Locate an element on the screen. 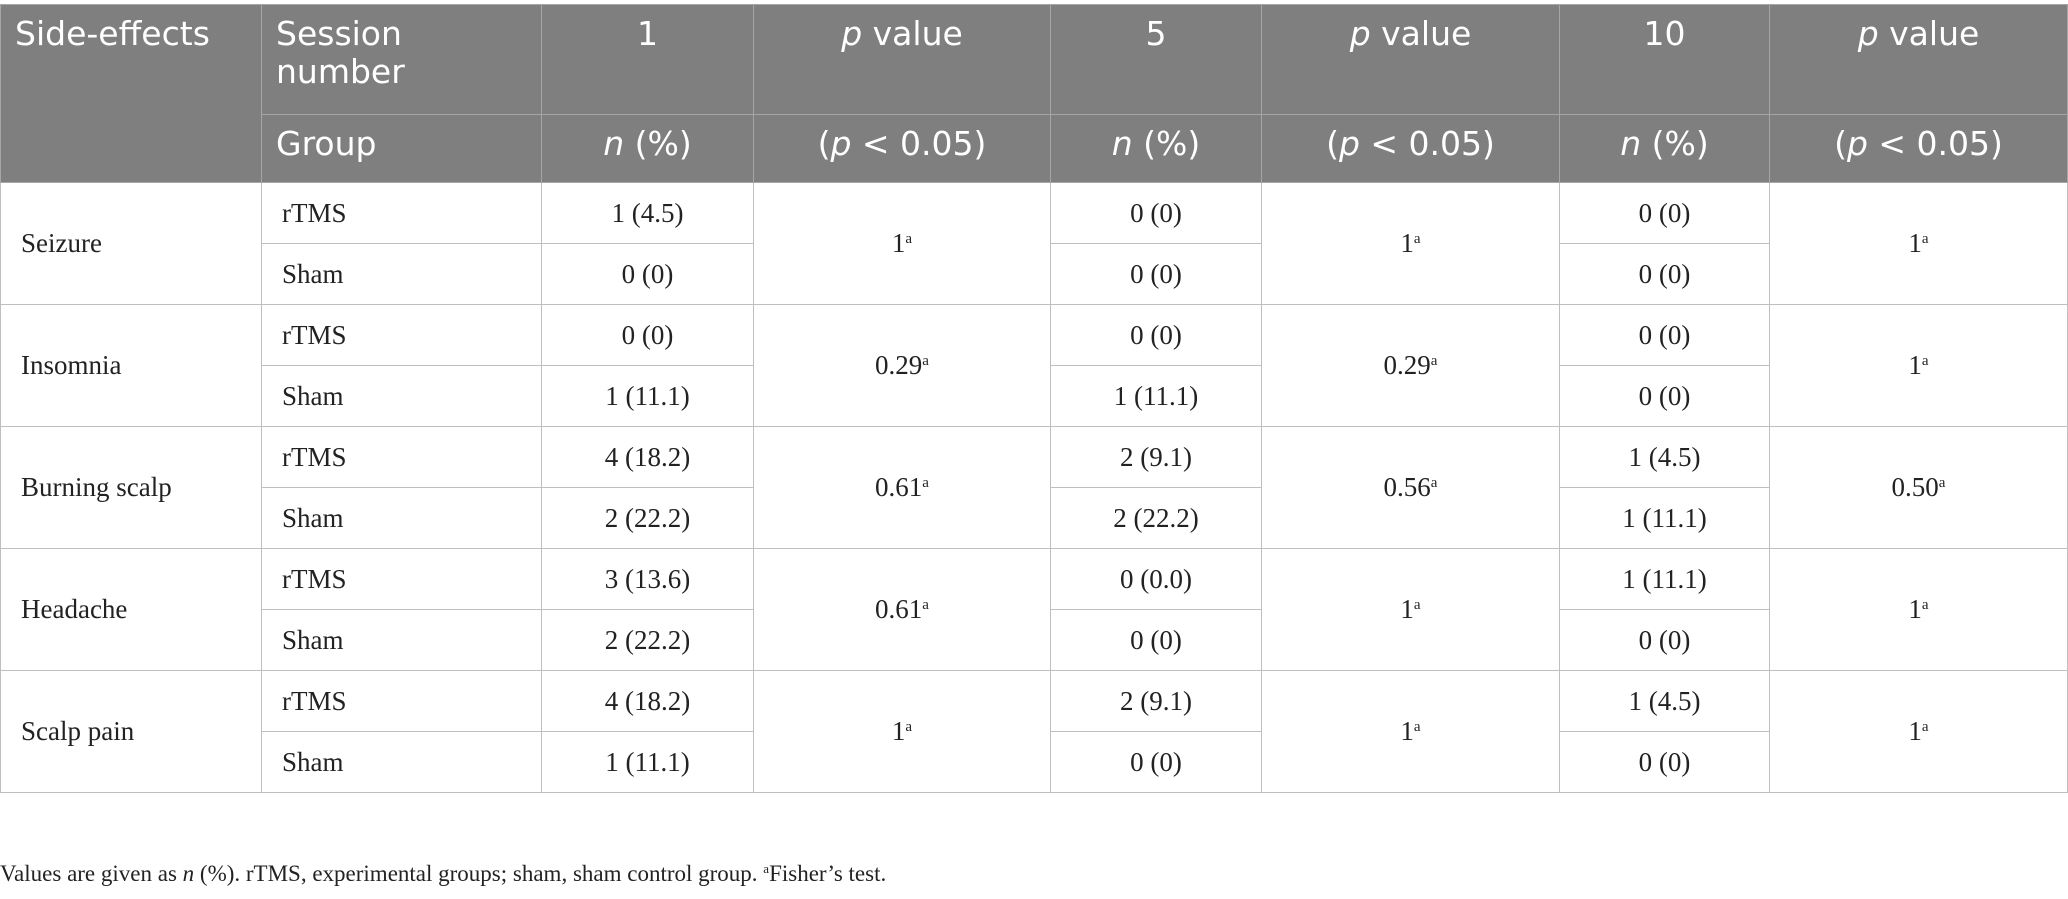 Image resolution: width=2068 pixels, height=899 pixels. p-value: 0.50 is located at coordinates (1915, 487).